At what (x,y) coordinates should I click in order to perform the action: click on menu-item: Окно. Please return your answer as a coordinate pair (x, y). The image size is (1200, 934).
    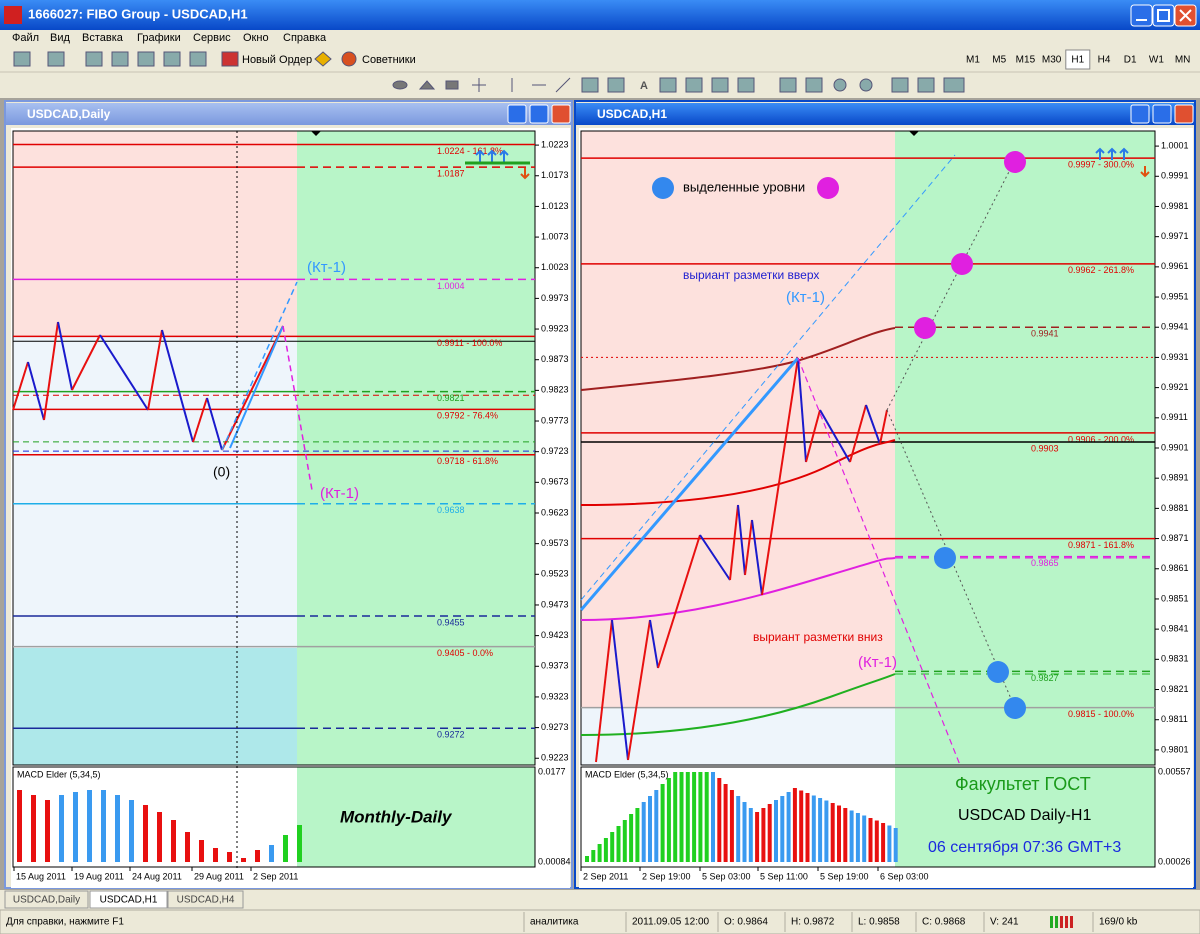
    Looking at the image, I should click on (256, 38).